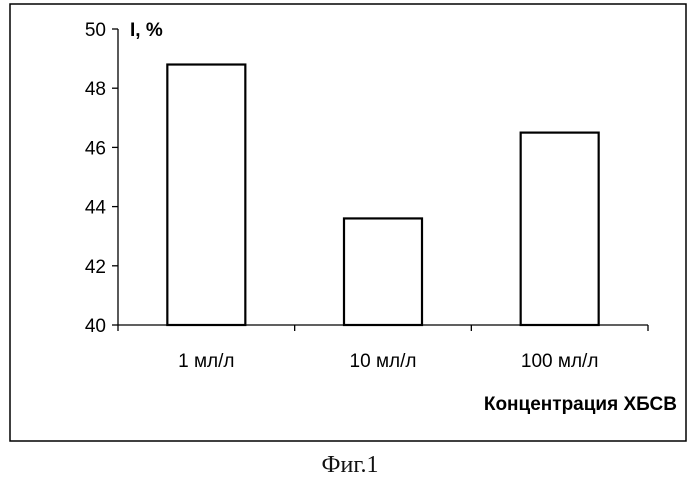  What do you see at coordinates (95, 326) in the screenshot?
I see `y-tick-label: 40` at bounding box center [95, 326].